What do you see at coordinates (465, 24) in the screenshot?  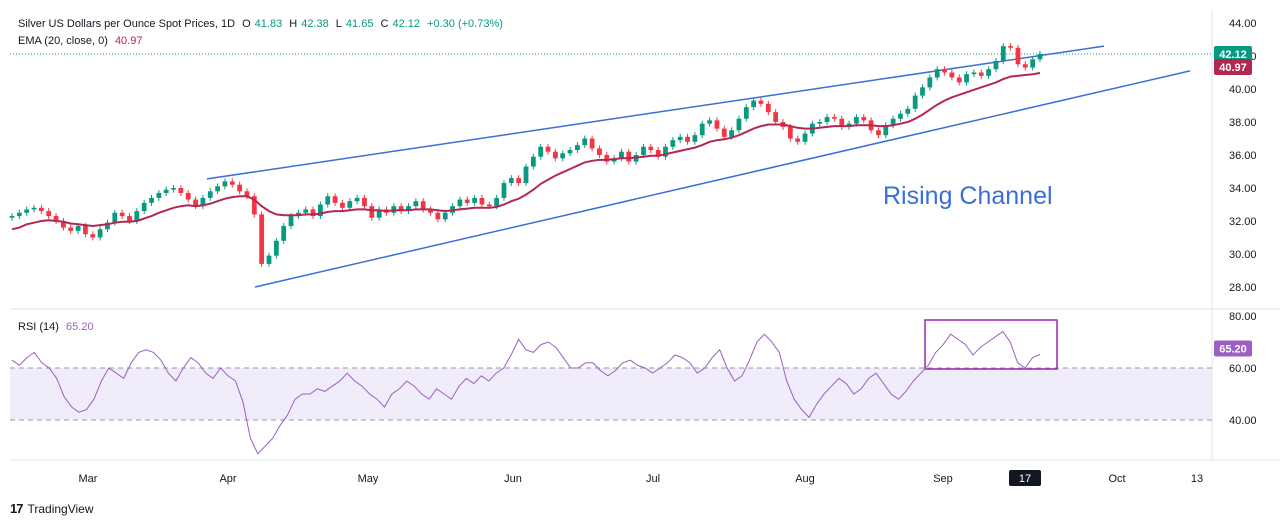 I see `change-value: +0.30 (+0.73%)` at bounding box center [465, 24].